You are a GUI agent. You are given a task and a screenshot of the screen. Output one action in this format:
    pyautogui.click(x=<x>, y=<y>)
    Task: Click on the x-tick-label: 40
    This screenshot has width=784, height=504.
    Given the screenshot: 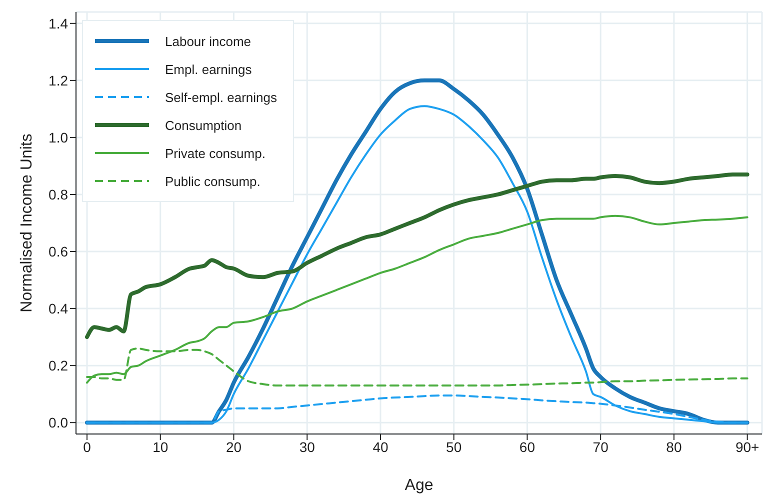 What is the action you would take?
    pyautogui.click(x=380, y=446)
    